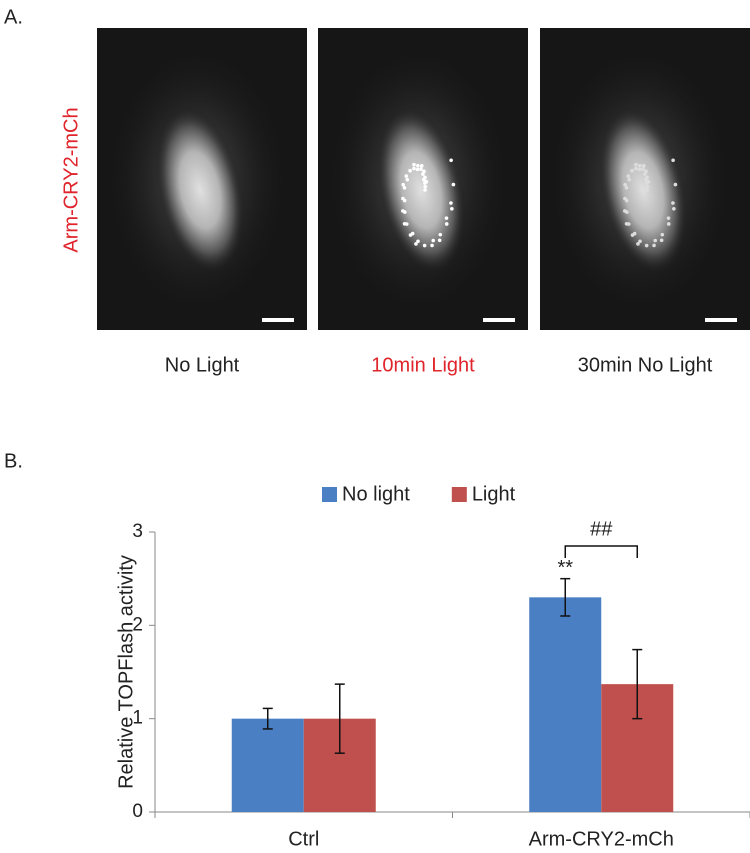 The width and height of the screenshot is (750, 853). What do you see at coordinates (494, 494) in the screenshot?
I see `legend-label: Light` at bounding box center [494, 494].